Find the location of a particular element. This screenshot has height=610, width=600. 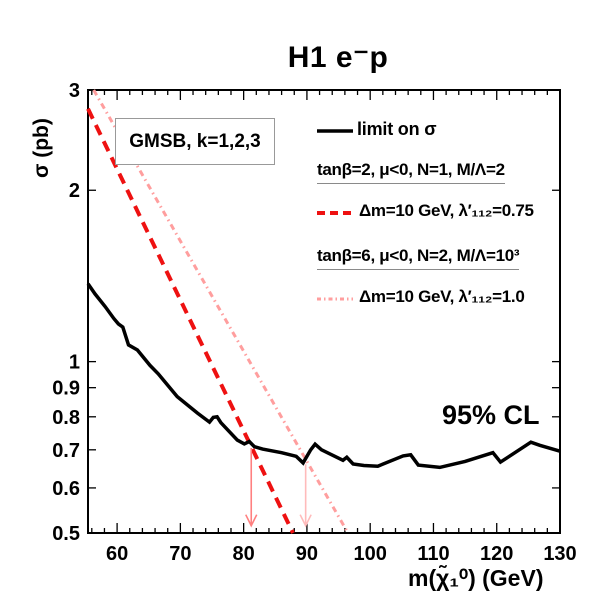

y-tick-label: 1 is located at coordinates (74, 363).